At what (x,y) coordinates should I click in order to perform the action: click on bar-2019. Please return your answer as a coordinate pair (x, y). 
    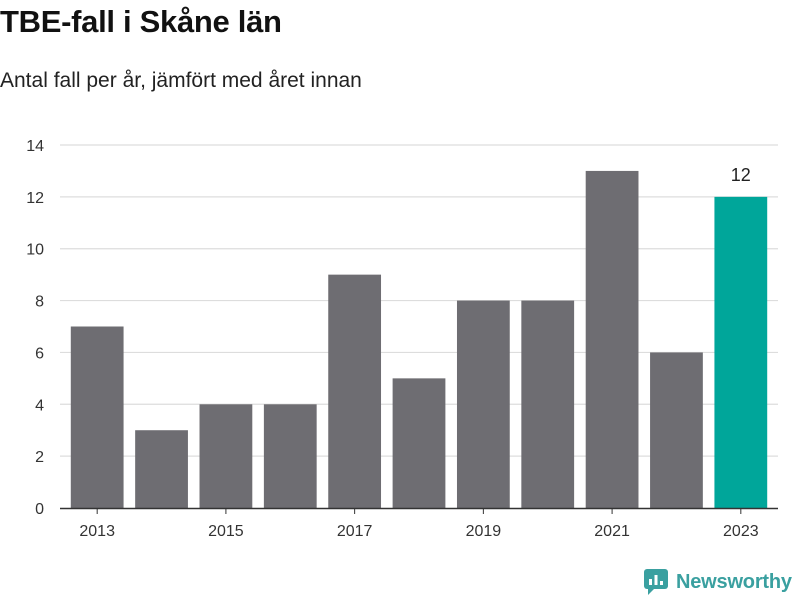
    Looking at the image, I should click on (483, 404).